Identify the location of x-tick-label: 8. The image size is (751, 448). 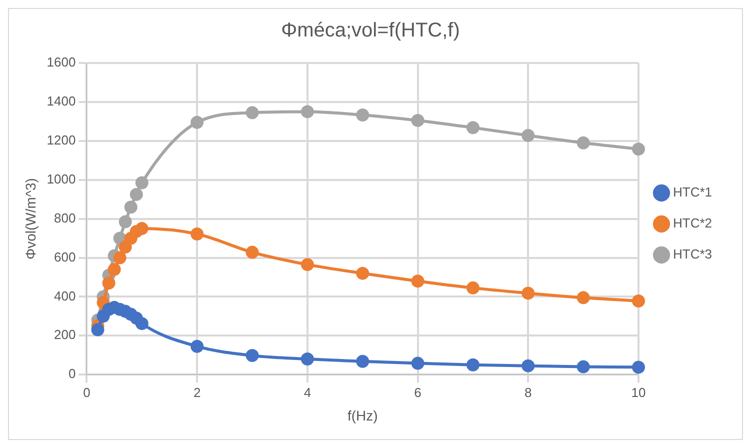
(528, 392).